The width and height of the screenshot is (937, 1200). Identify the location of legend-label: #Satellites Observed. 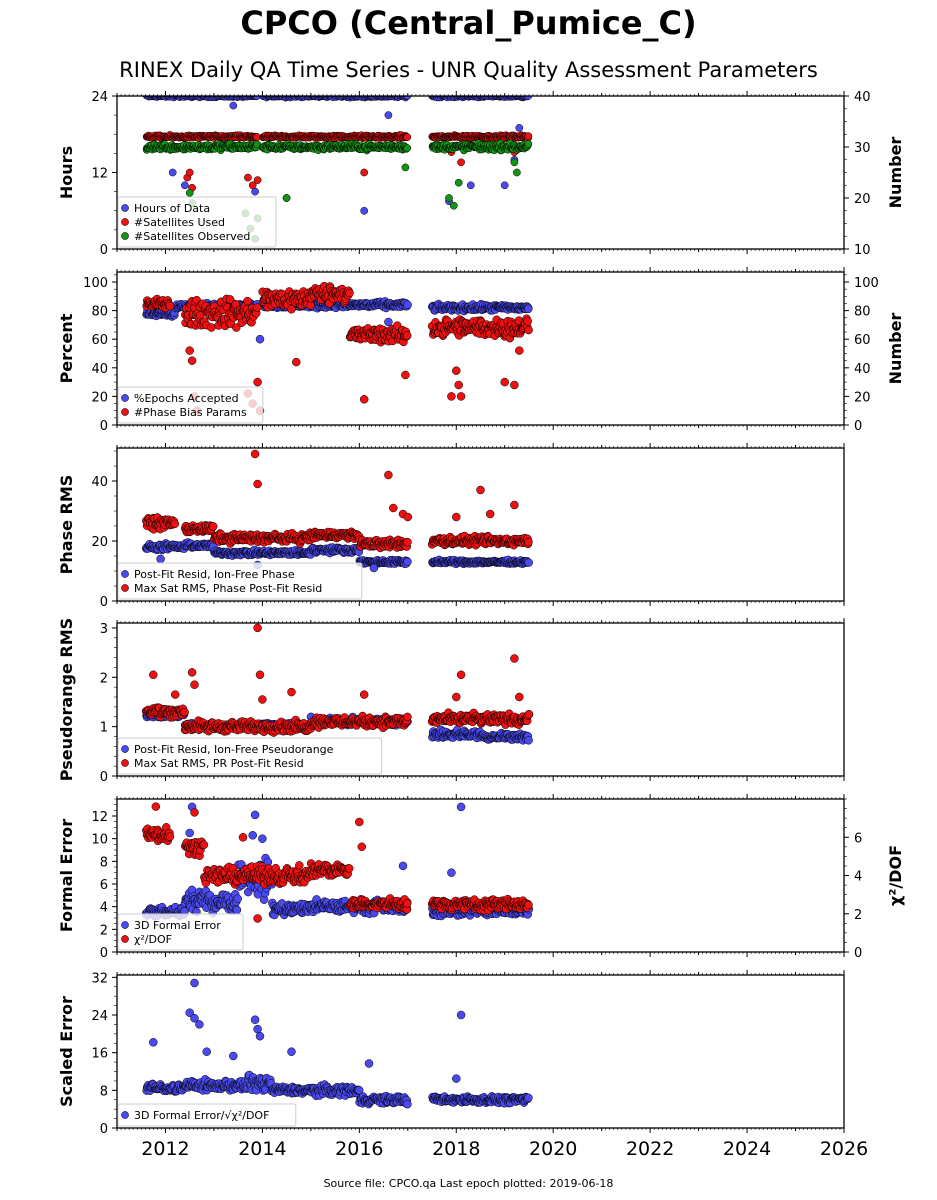
(192, 236).